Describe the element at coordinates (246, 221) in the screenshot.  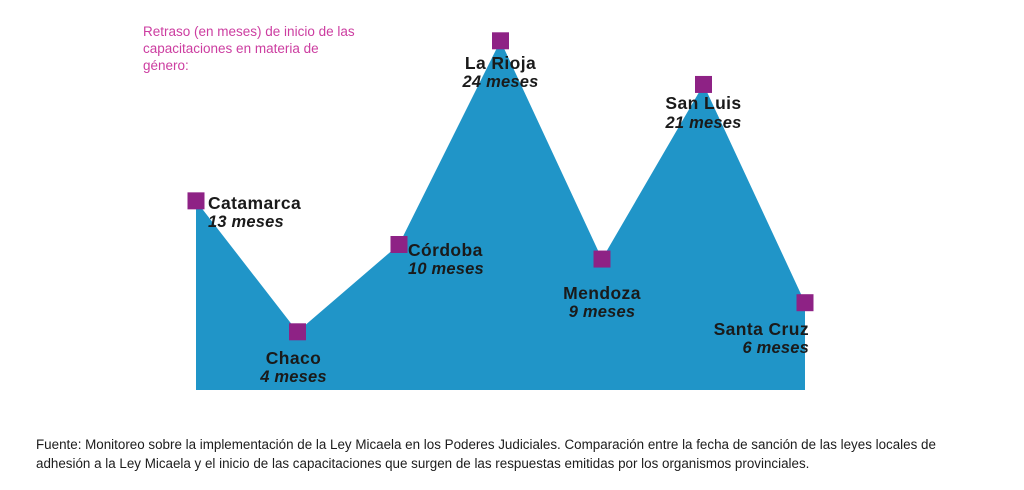
I see `province-value: 13 meses` at that location.